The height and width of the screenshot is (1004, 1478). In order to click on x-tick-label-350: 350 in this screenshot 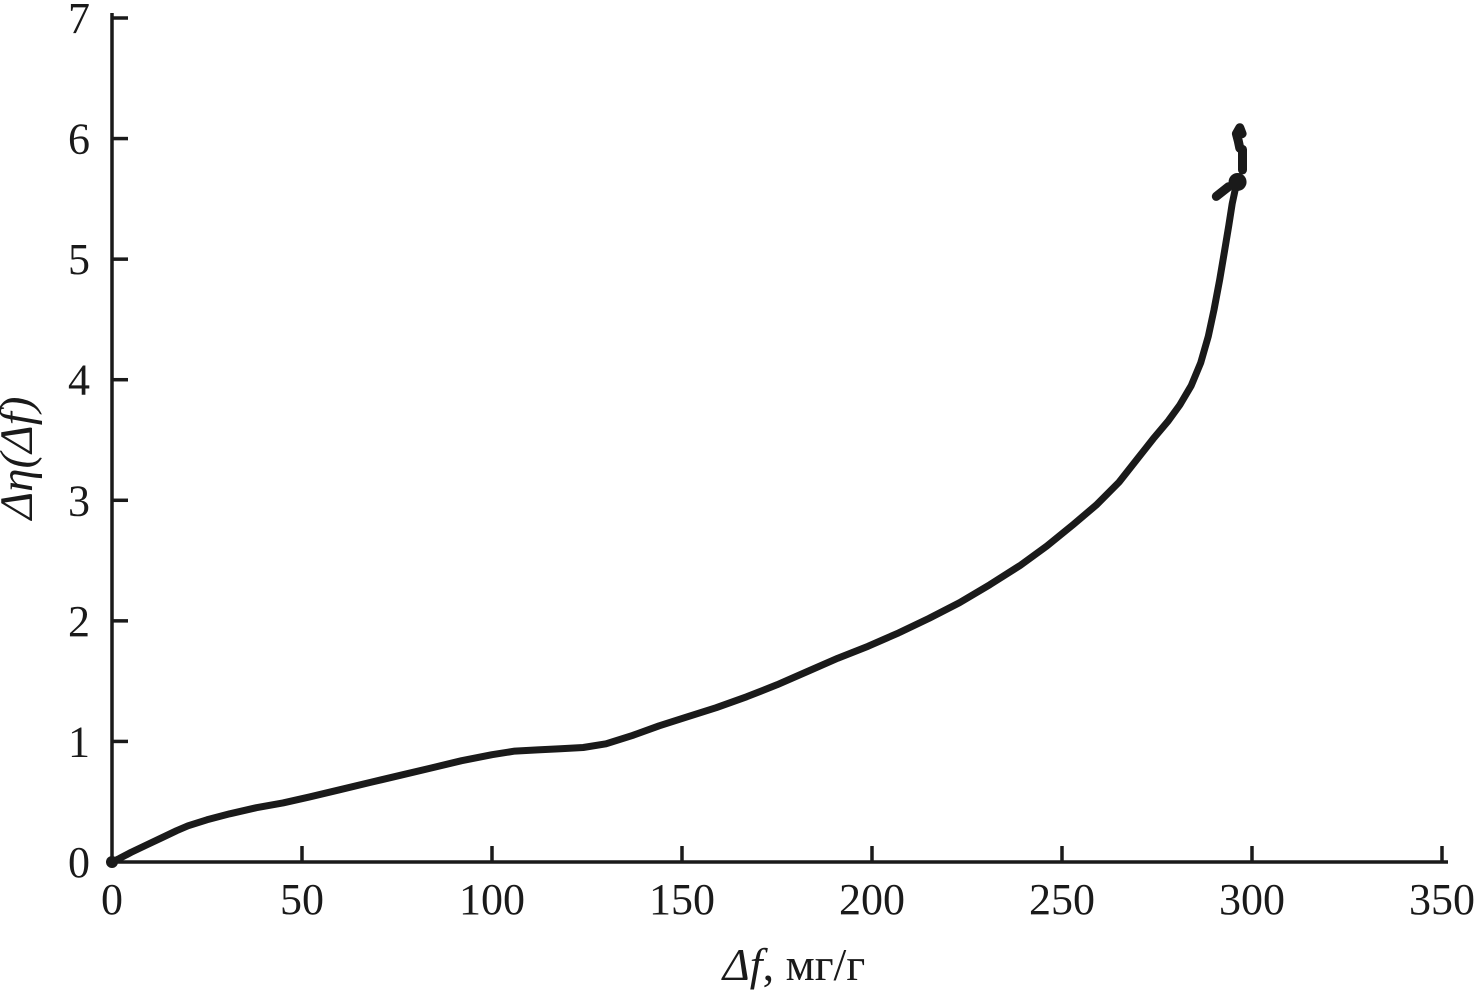, I will do `click(1442, 899)`.